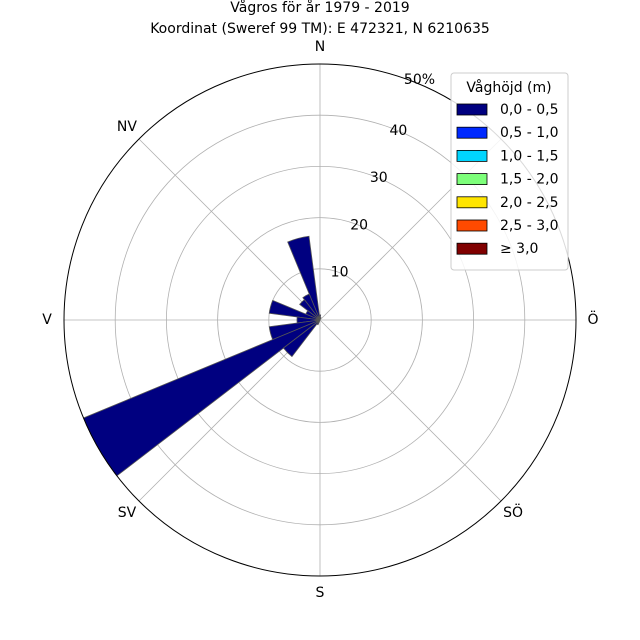  Describe the element at coordinates (529, 110) in the screenshot. I see `legend-label: 0,0 - 0,5` at that location.